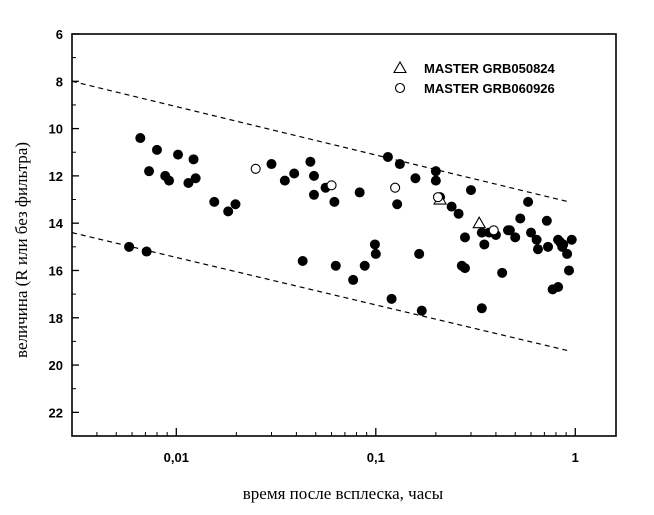 The image size is (654, 515). I want to click on x-axis-title: время после всплеска, часы, so click(343, 493).